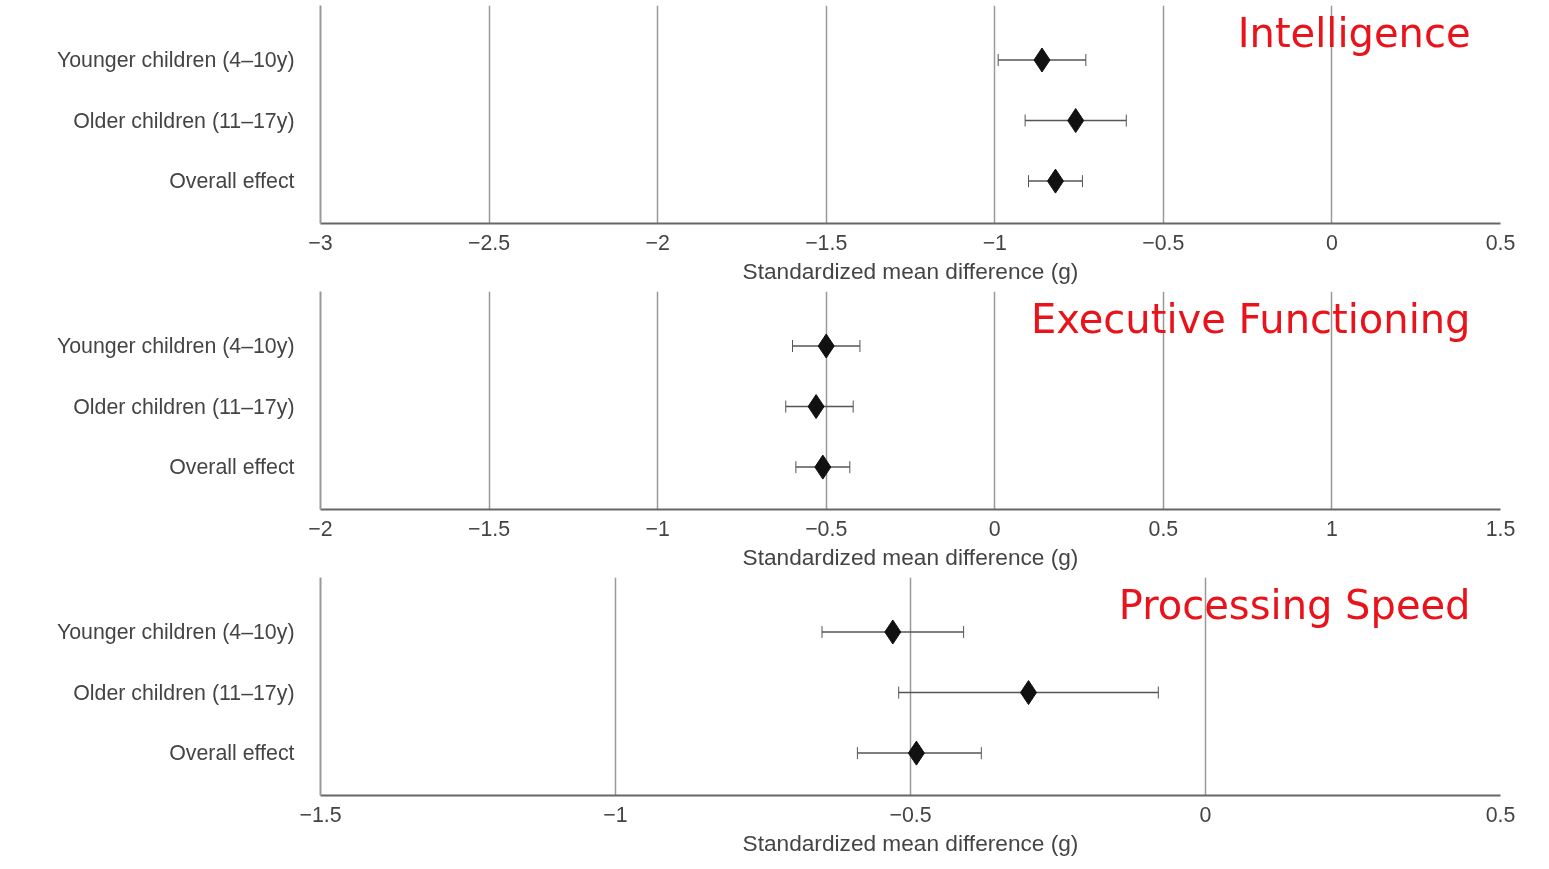 This screenshot has height=869, width=1549. I want to click on chart-title: Intelligence, so click(1354, 32).